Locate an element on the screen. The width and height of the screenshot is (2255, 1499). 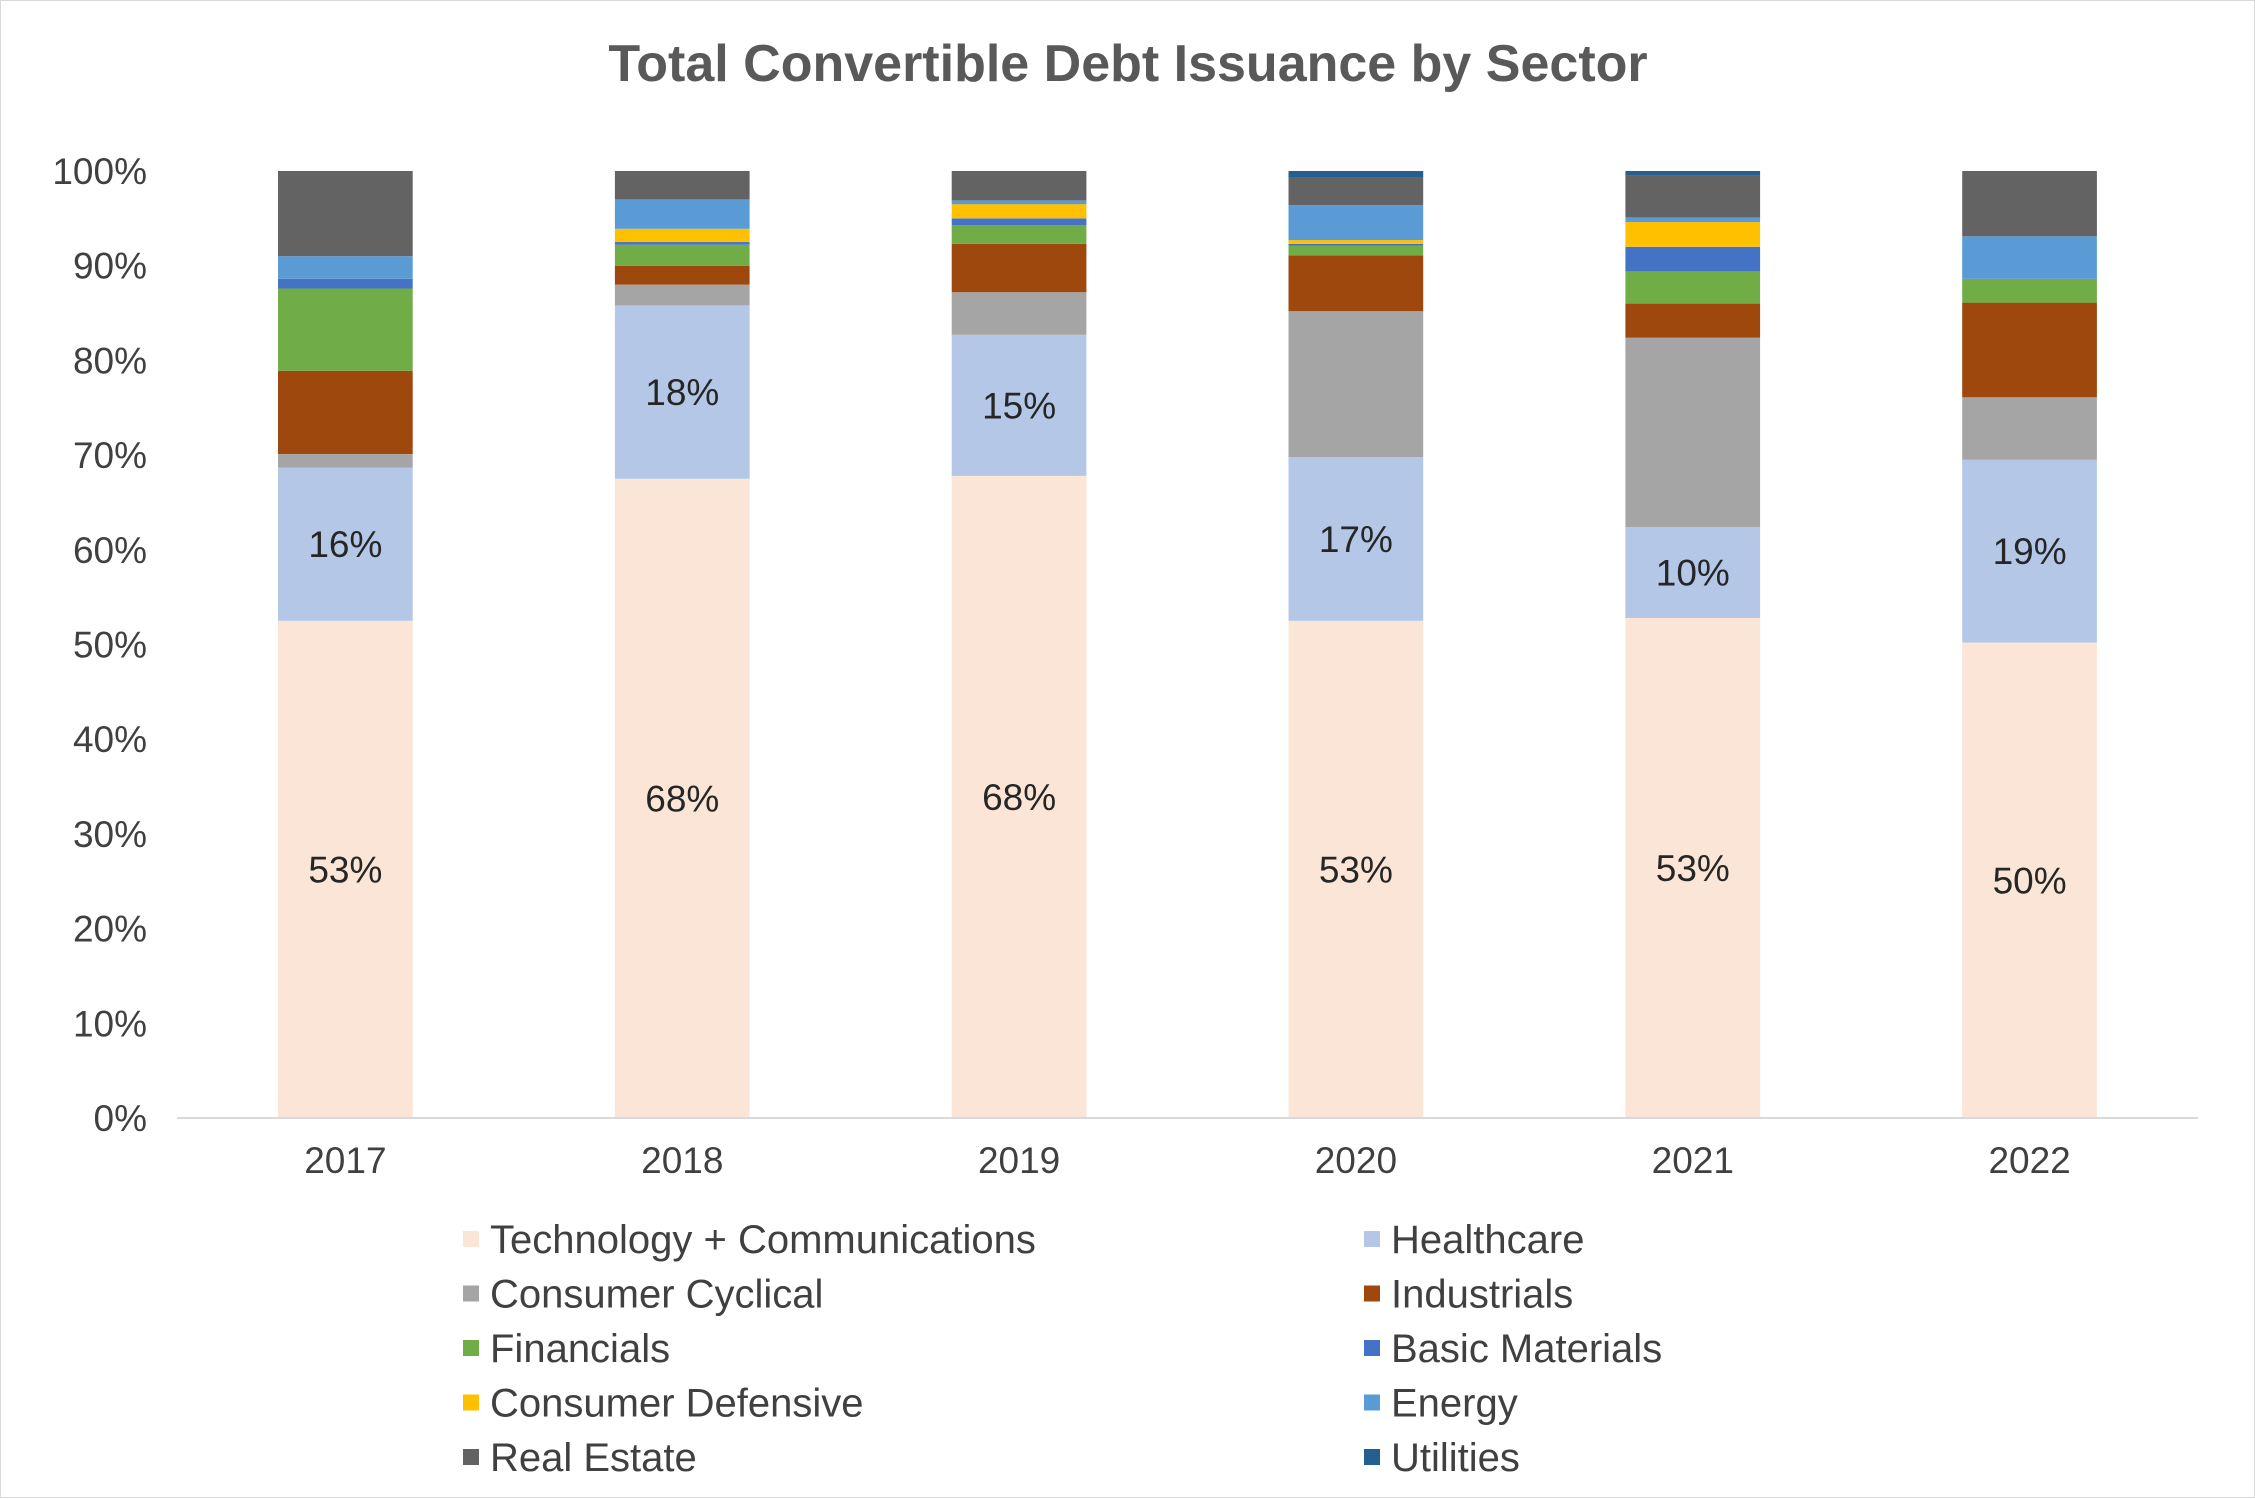
bar-stack-2021: 53% 10% is located at coordinates (1693, 644).